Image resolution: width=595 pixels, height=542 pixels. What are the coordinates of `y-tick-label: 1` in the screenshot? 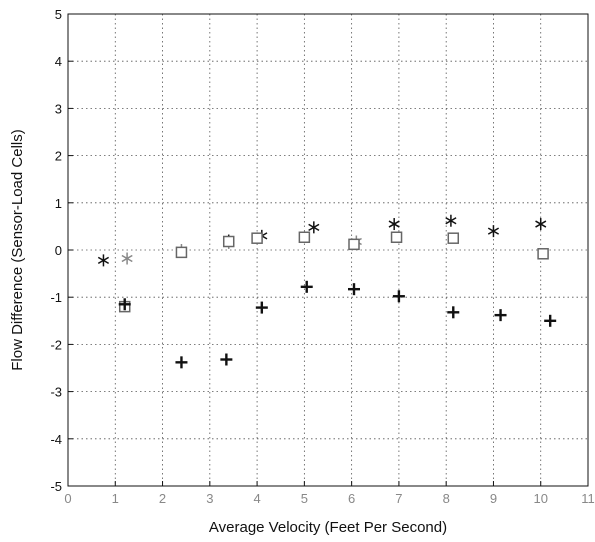 It's located at (58, 203).